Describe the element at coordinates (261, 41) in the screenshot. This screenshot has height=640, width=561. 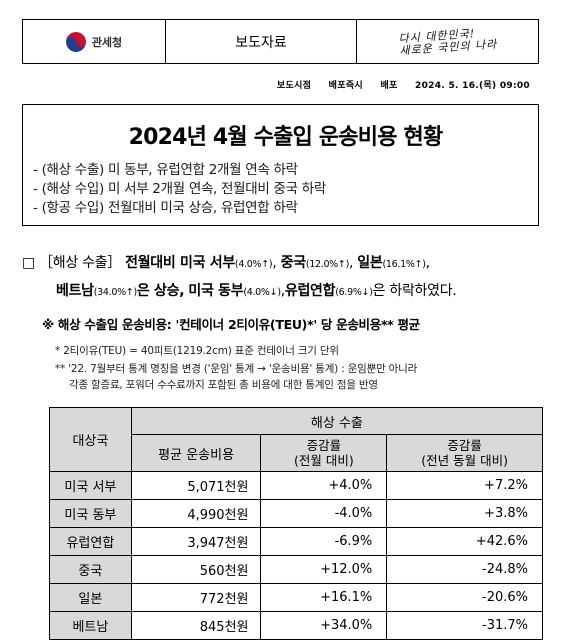
I see `doc-type: 보도자료` at that location.